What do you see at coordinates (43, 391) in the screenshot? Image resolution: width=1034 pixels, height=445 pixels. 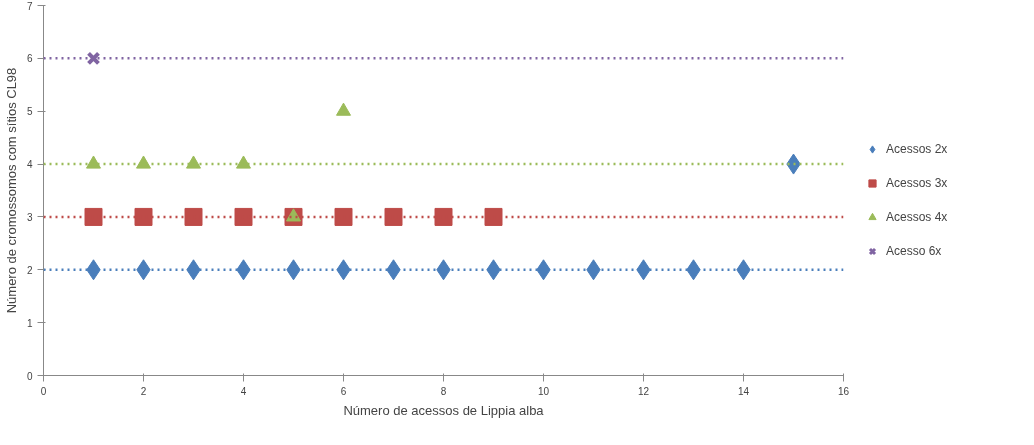 I see `x-tick-label: 0` at bounding box center [43, 391].